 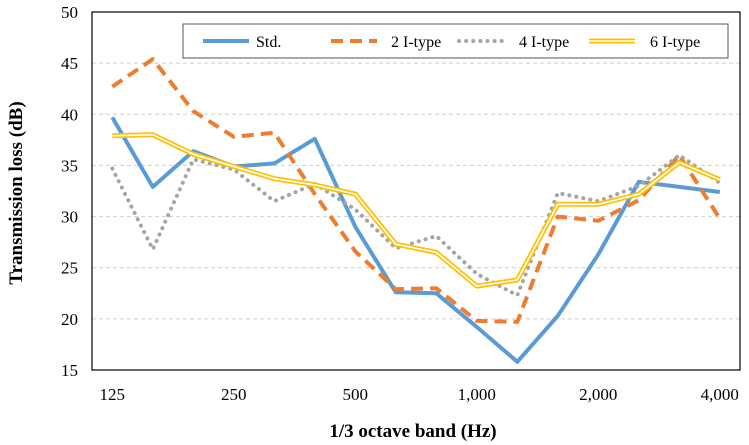 What do you see at coordinates (356, 394) in the screenshot?
I see `x-tick-label: 500` at bounding box center [356, 394].